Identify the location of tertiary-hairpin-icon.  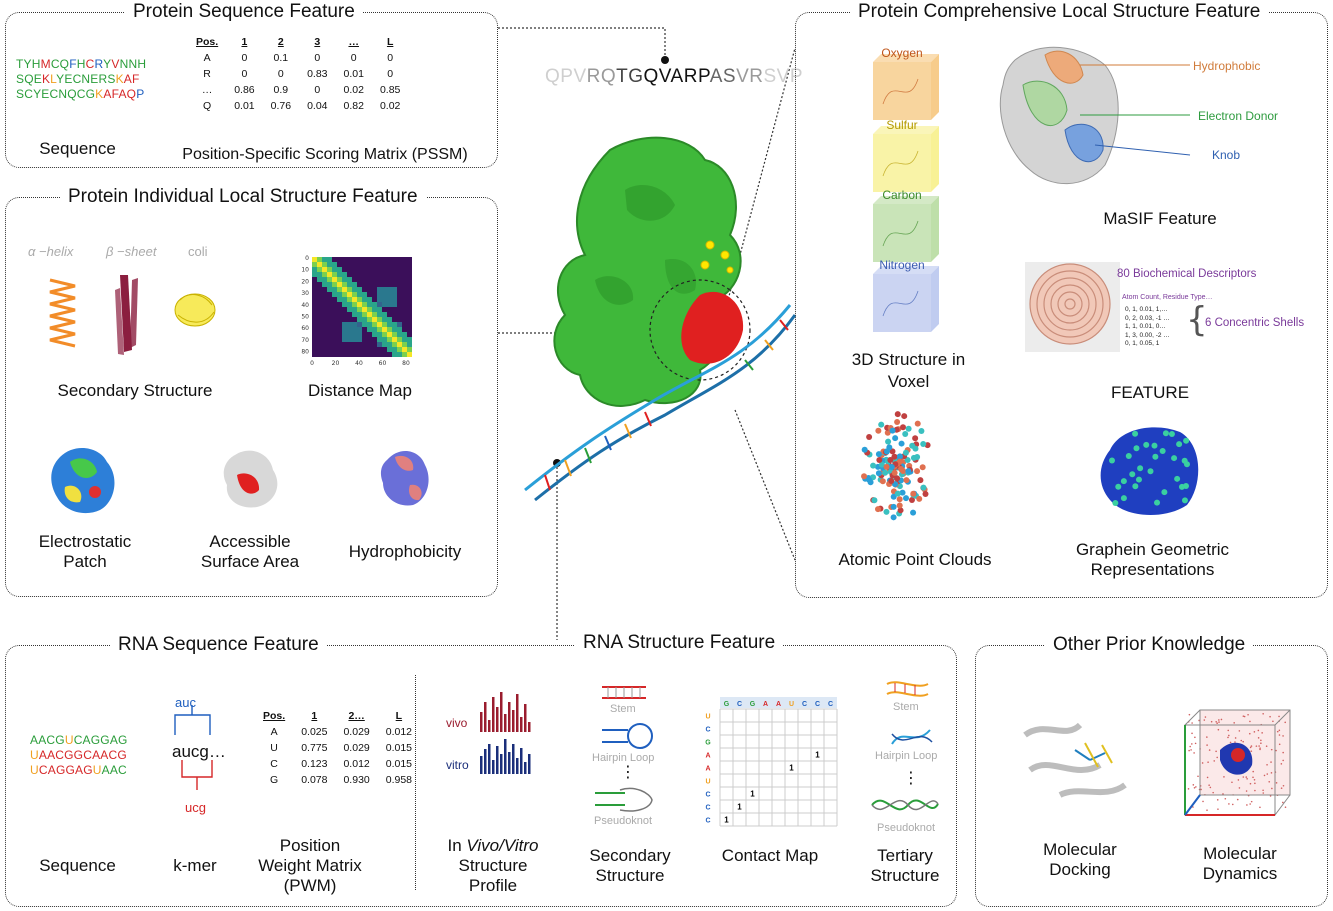
(912, 737).